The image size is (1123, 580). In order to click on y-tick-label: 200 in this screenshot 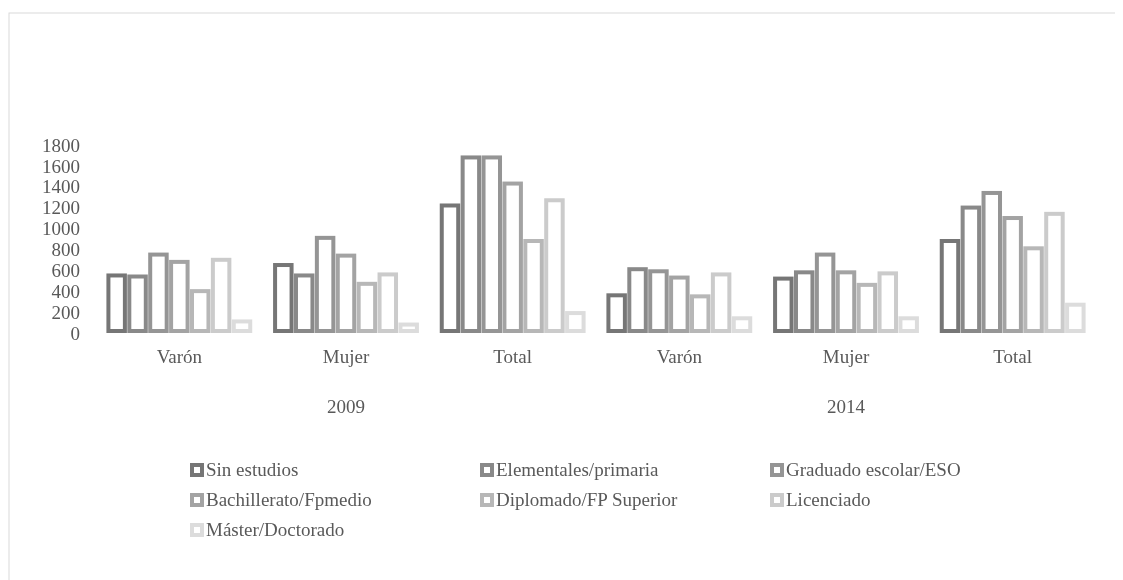, I will do `click(65, 312)`.